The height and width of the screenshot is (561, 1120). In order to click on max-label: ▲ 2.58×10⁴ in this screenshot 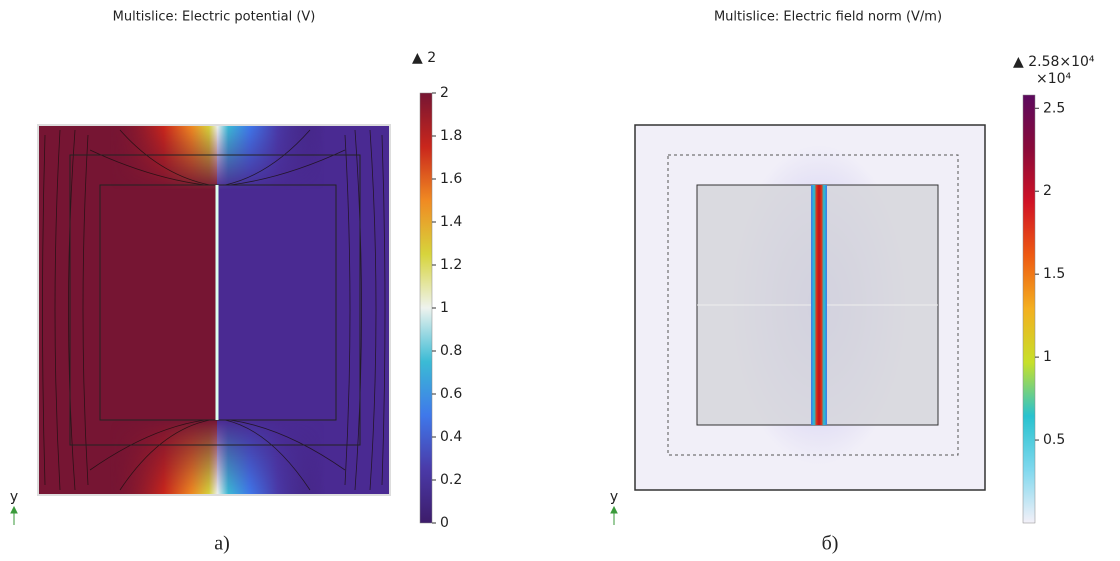, I will do `click(1054, 62)`.